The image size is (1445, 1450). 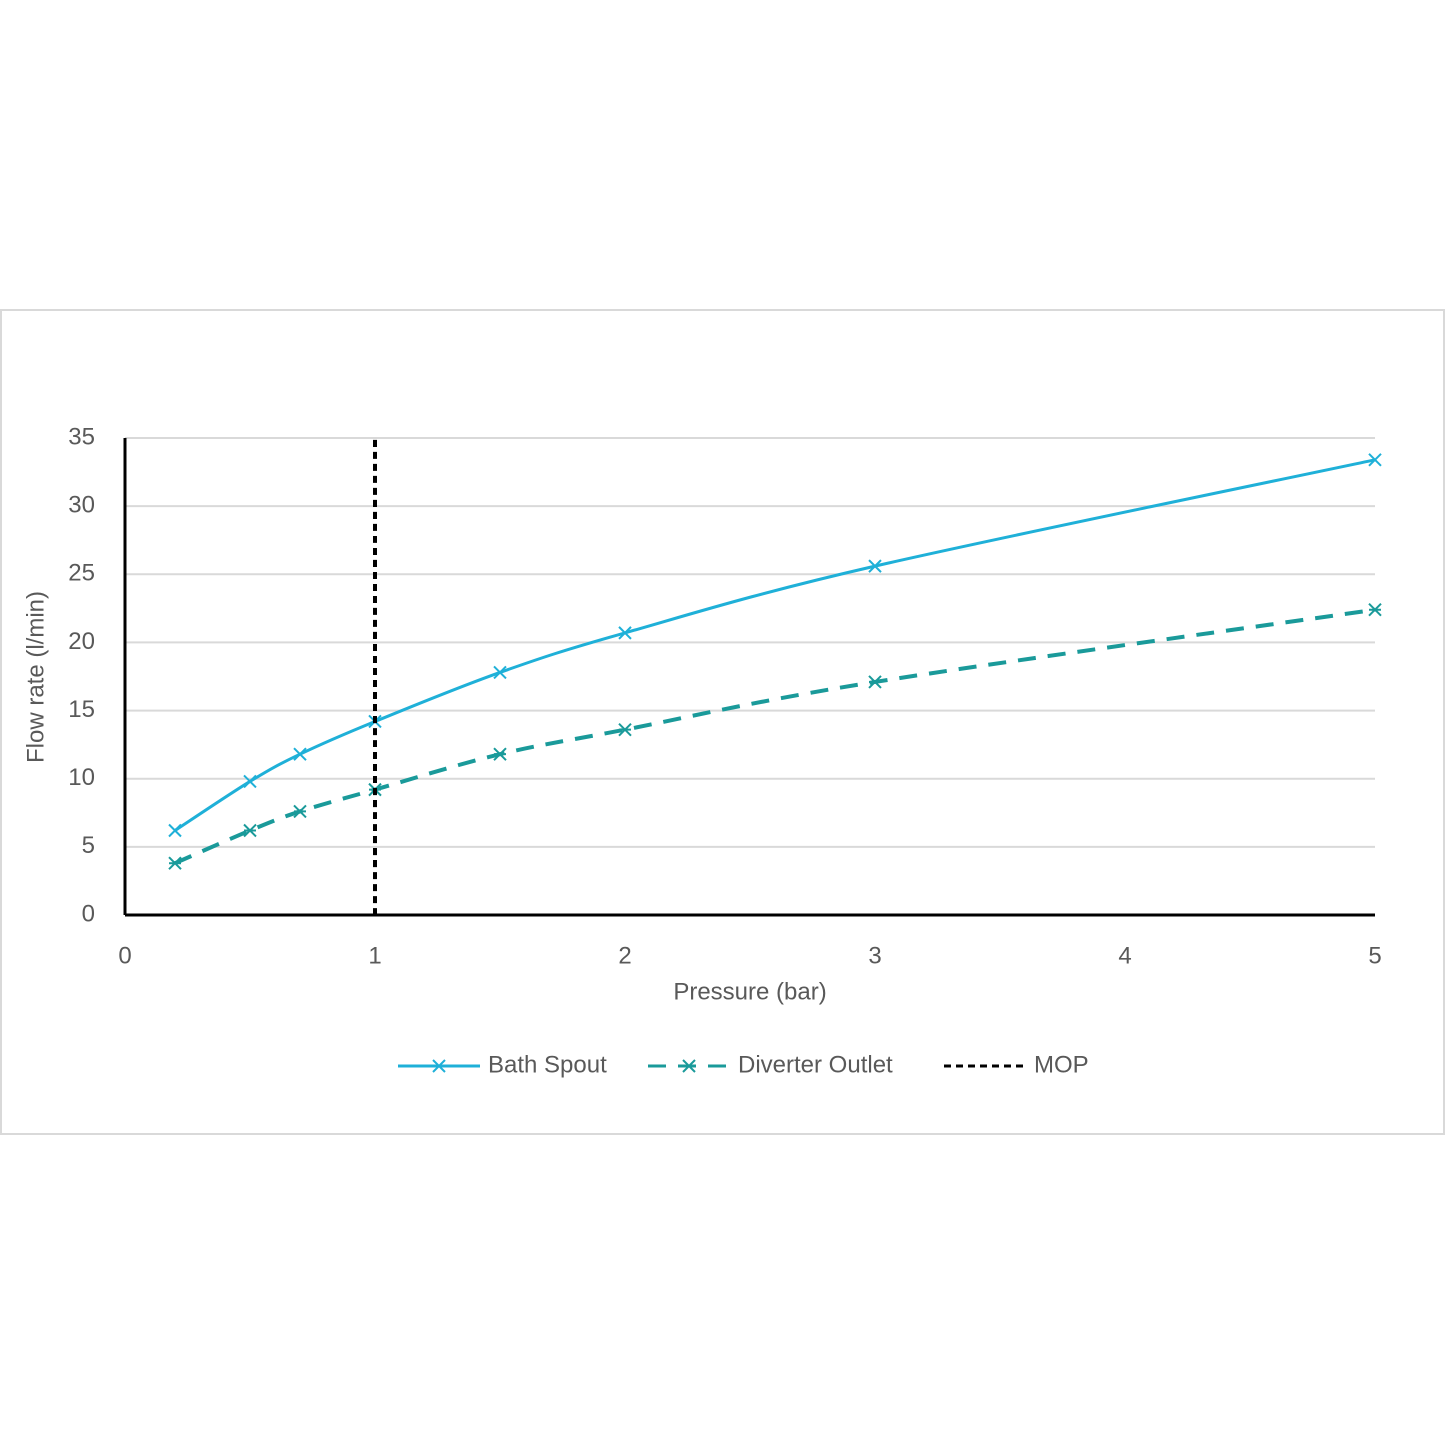 I want to click on legend-label: Bath Spout, so click(x=547, y=1064).